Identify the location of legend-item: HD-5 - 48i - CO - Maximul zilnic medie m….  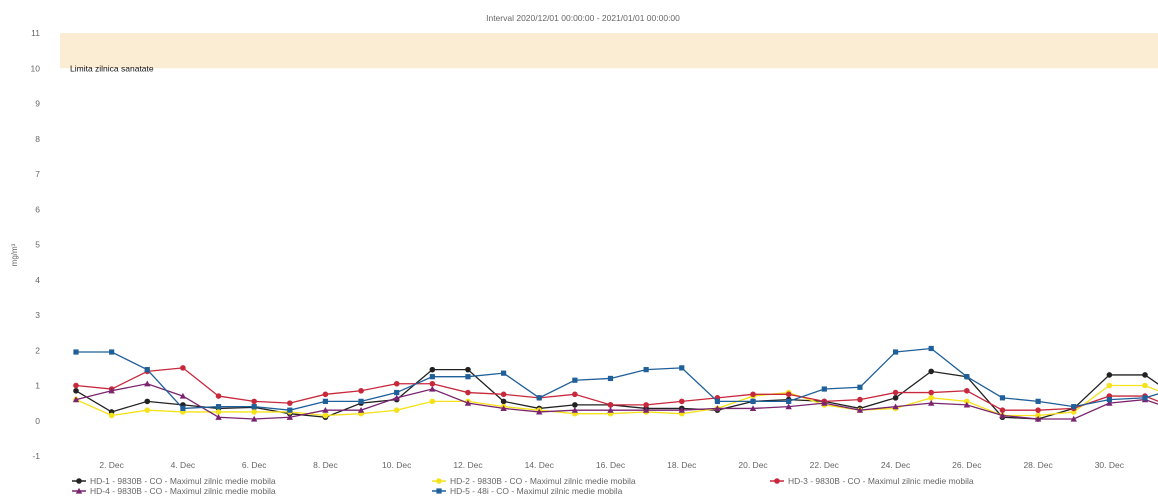
(527, 491).